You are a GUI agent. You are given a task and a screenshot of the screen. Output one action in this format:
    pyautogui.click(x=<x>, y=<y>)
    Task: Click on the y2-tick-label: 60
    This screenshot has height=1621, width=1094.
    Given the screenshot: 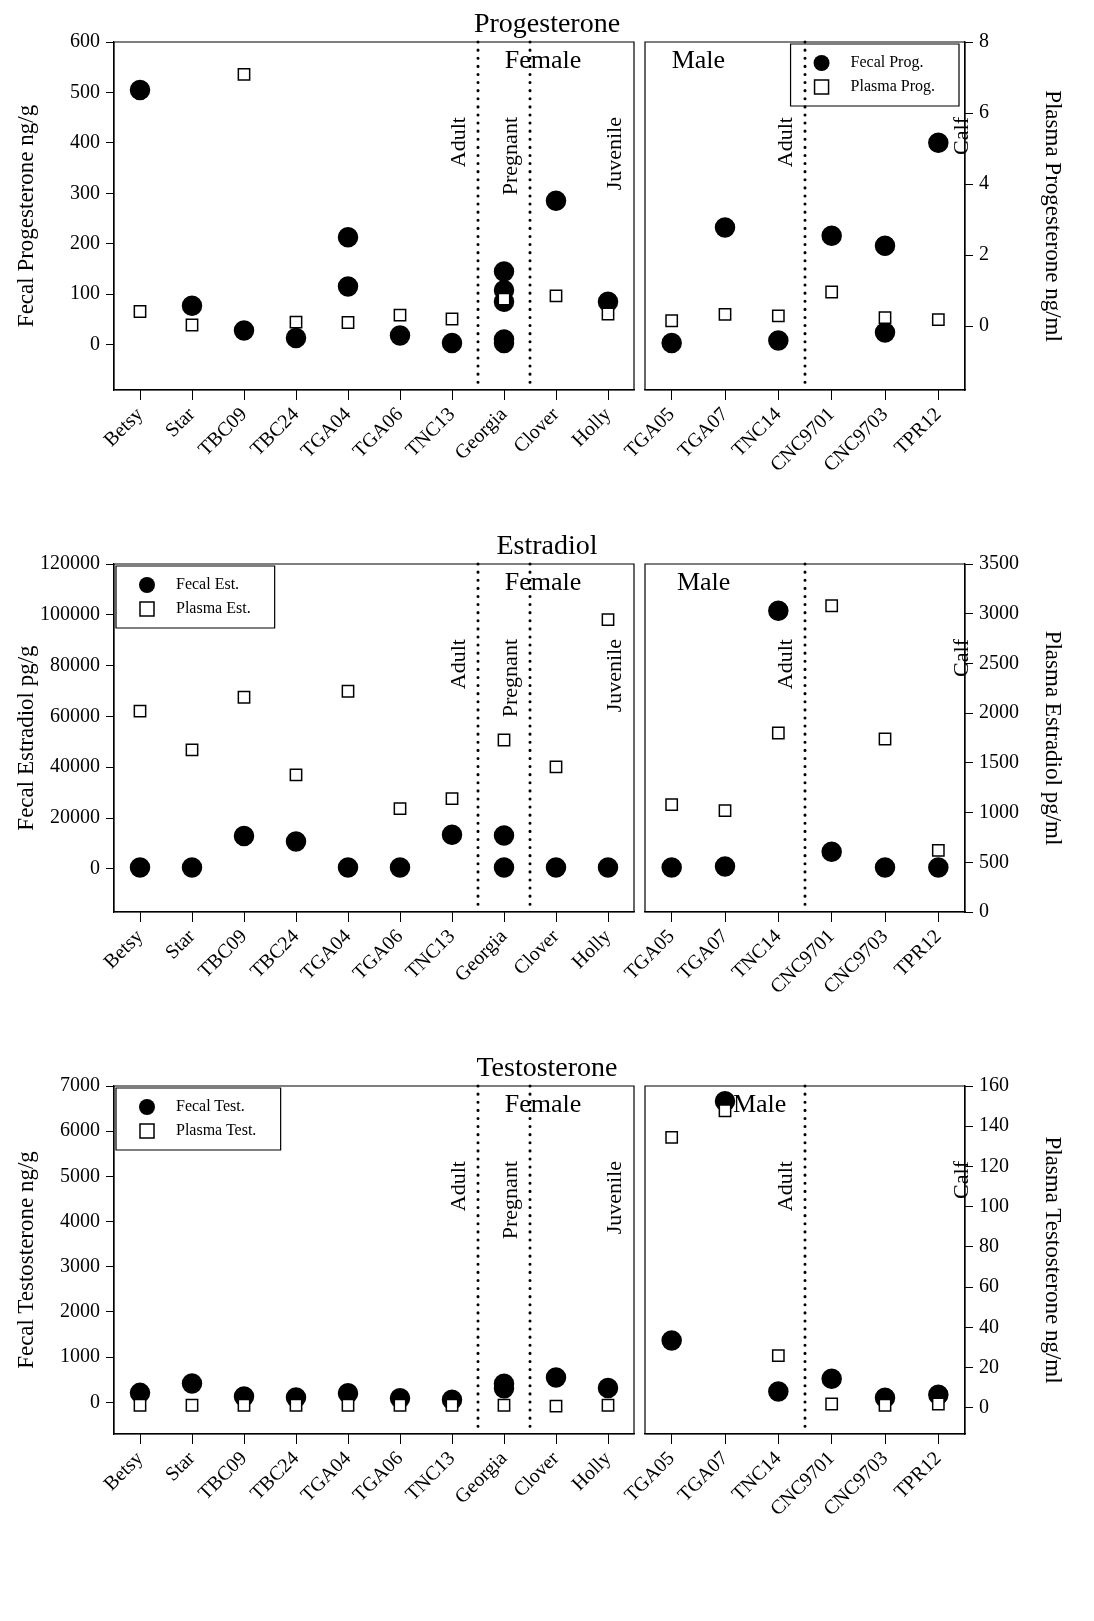 What is the action you would take?
    pyautogui.click(x=989, y=1285)
    